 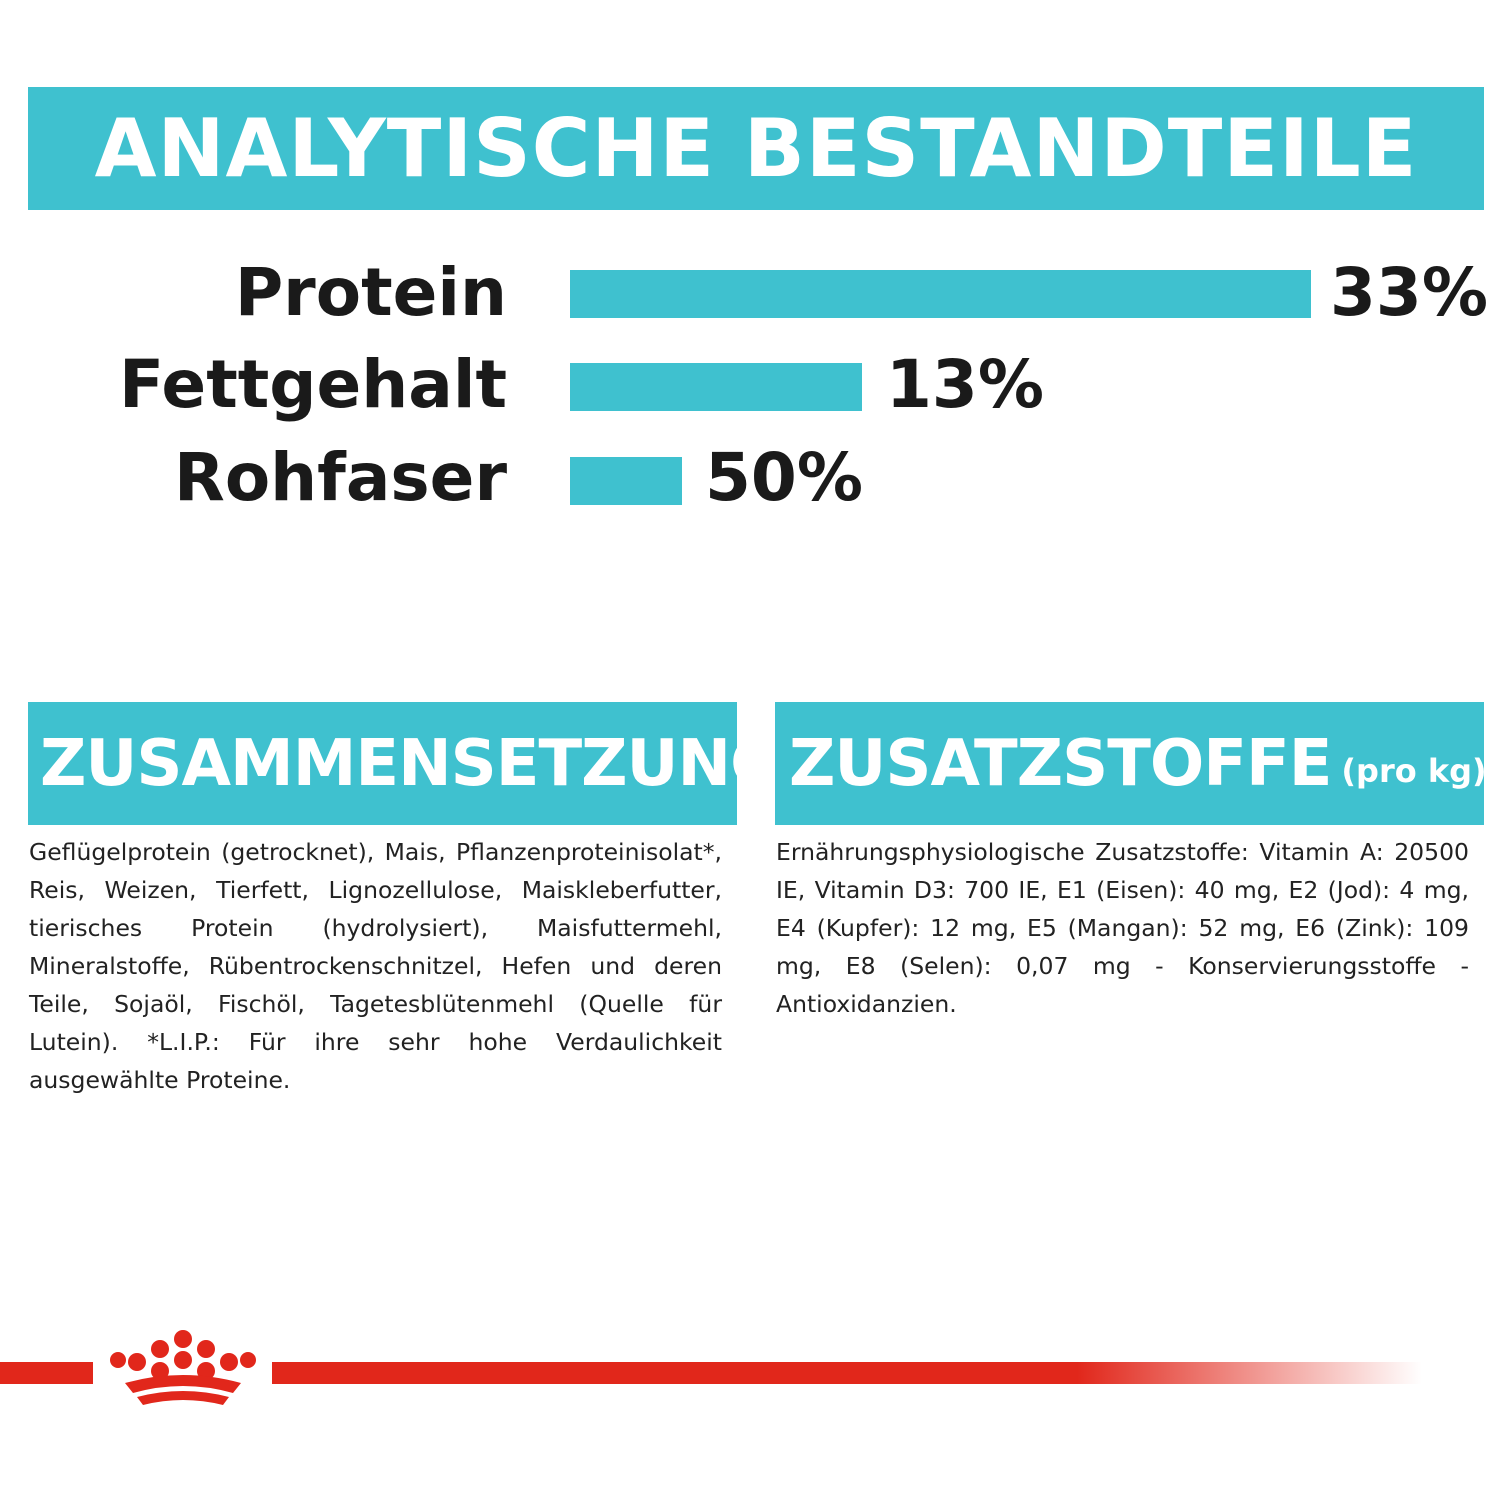 I want to click on analysis-header: ANALYTISCHE BESTANDTEILE, so click(x=756, y=148).